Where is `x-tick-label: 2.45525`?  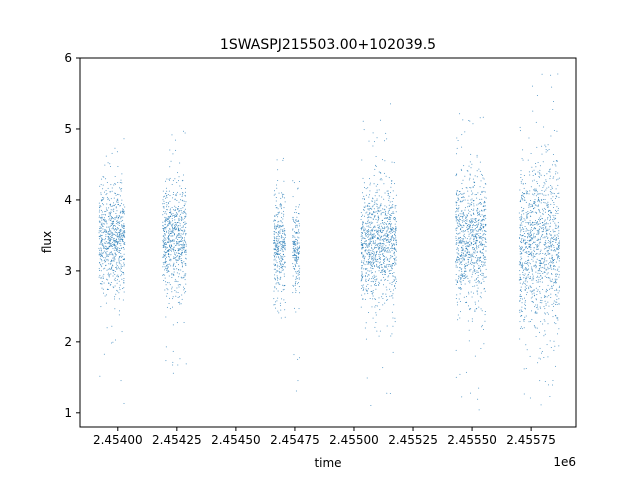 x-tick-label: 2.45525 is located at coordinates (413, 440).